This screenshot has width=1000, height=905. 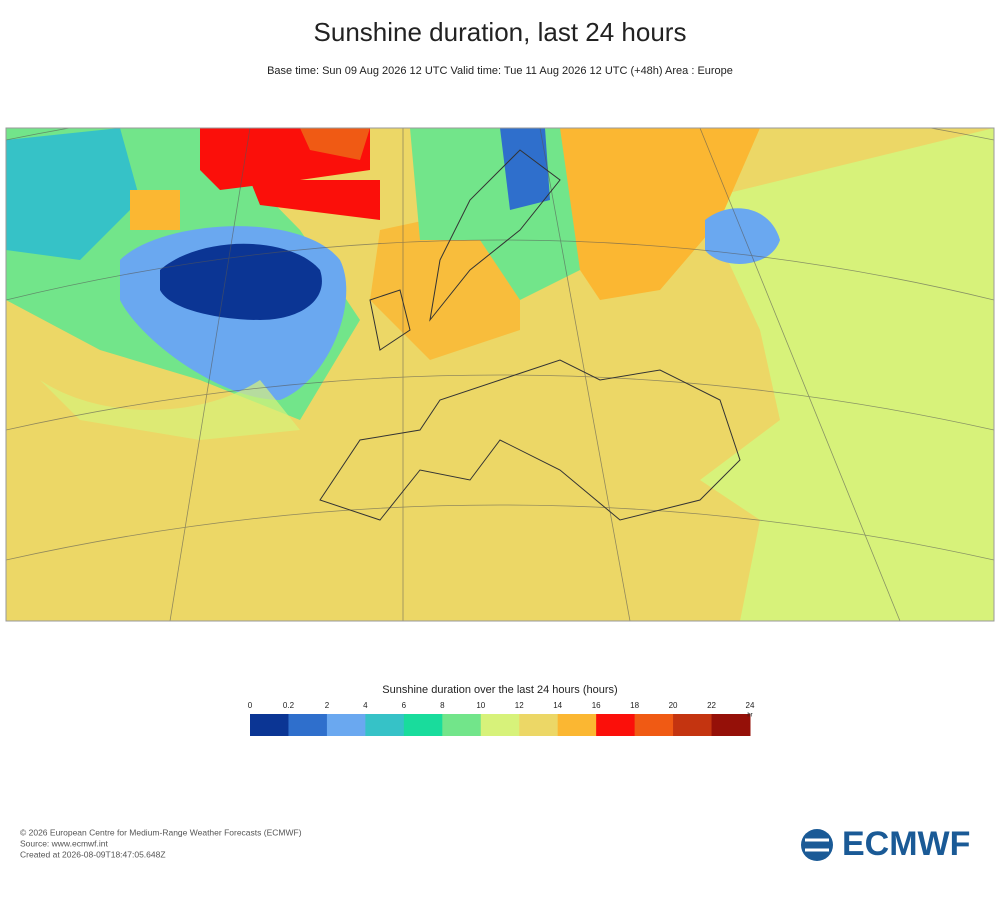 I want to click on legend-tick-label: 4, so click(x=365, y=705).